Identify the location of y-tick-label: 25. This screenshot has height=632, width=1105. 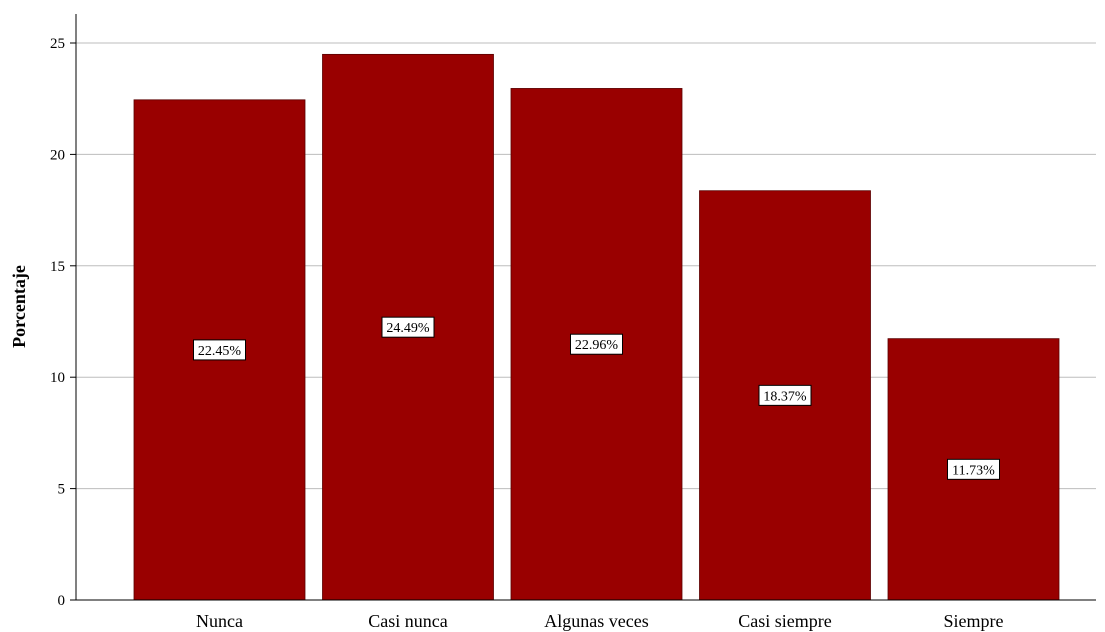
(57, 44).